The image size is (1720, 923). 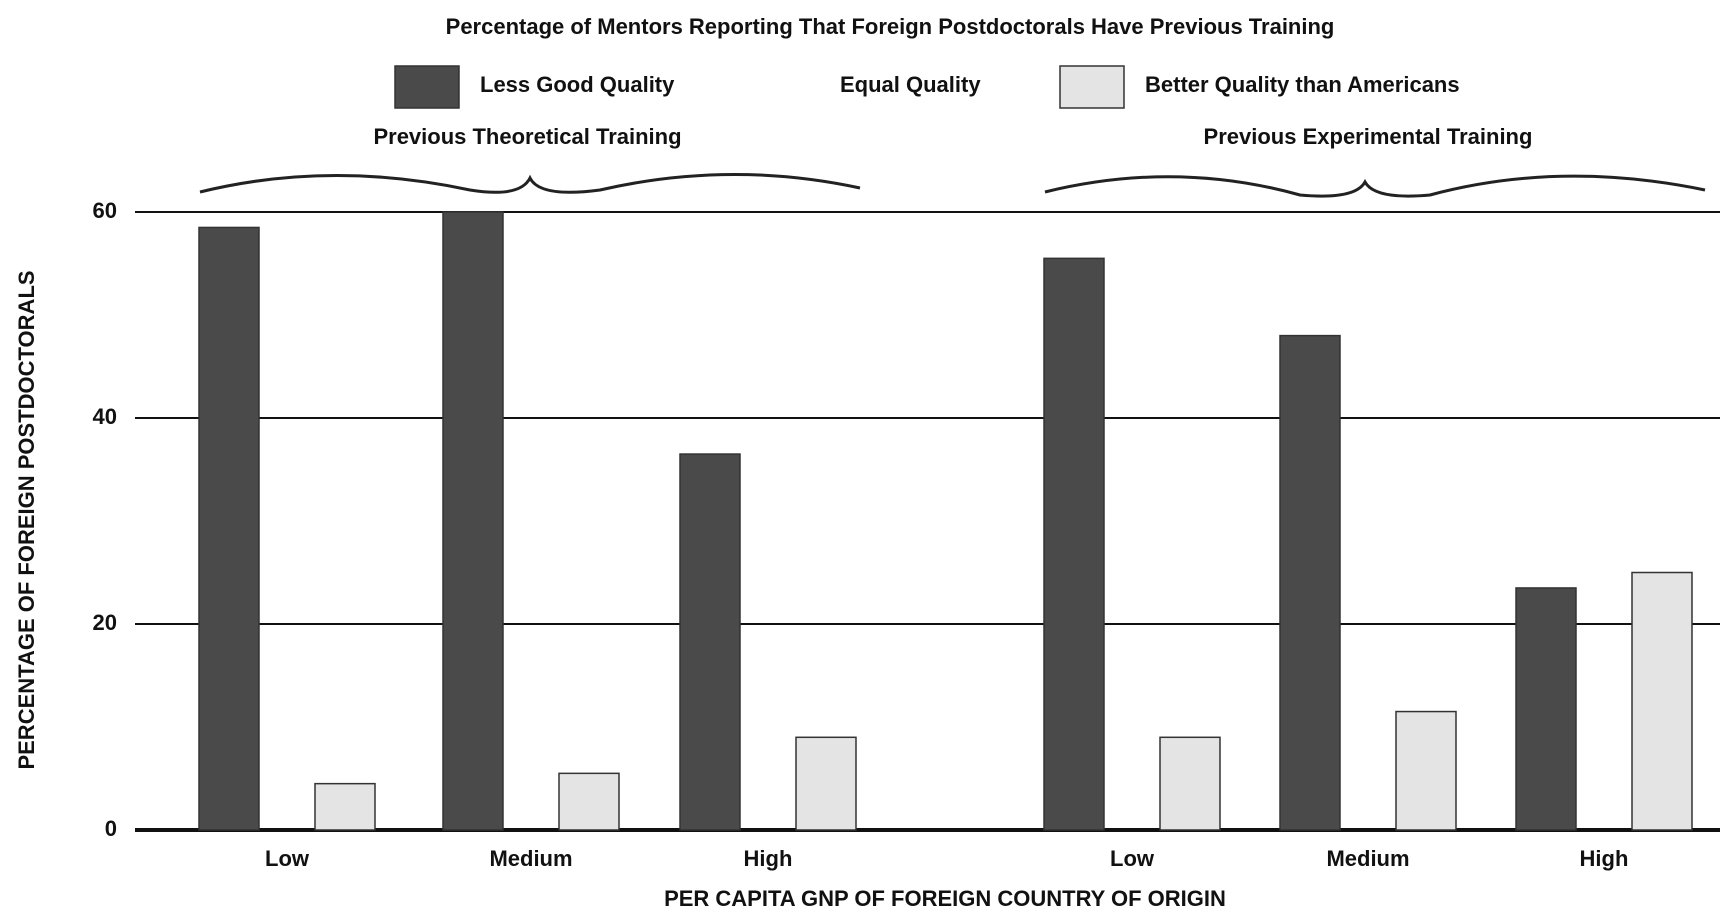 What do you see at coordinates (105, 210) in the screenshot?
I see `y-tick-label: 60` at bounding box center [105, 210].